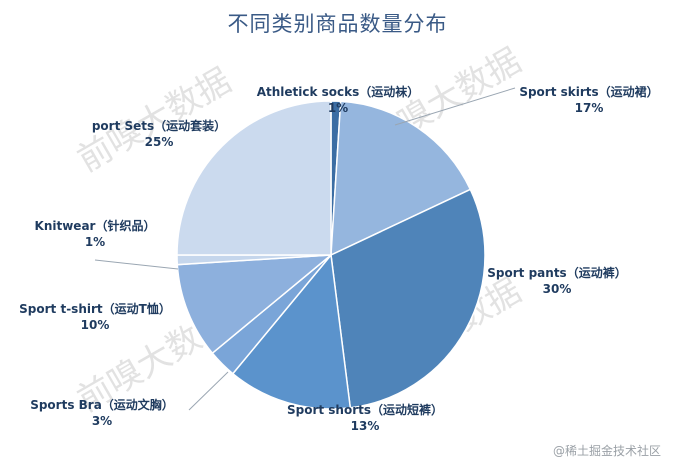 Image resolution: width=675 pixels, height=465 pixels. What do you see at coordinates (102, 421) in the screenshot?
I see `slice-label-value: 3%` at bounding box center [102, 421].